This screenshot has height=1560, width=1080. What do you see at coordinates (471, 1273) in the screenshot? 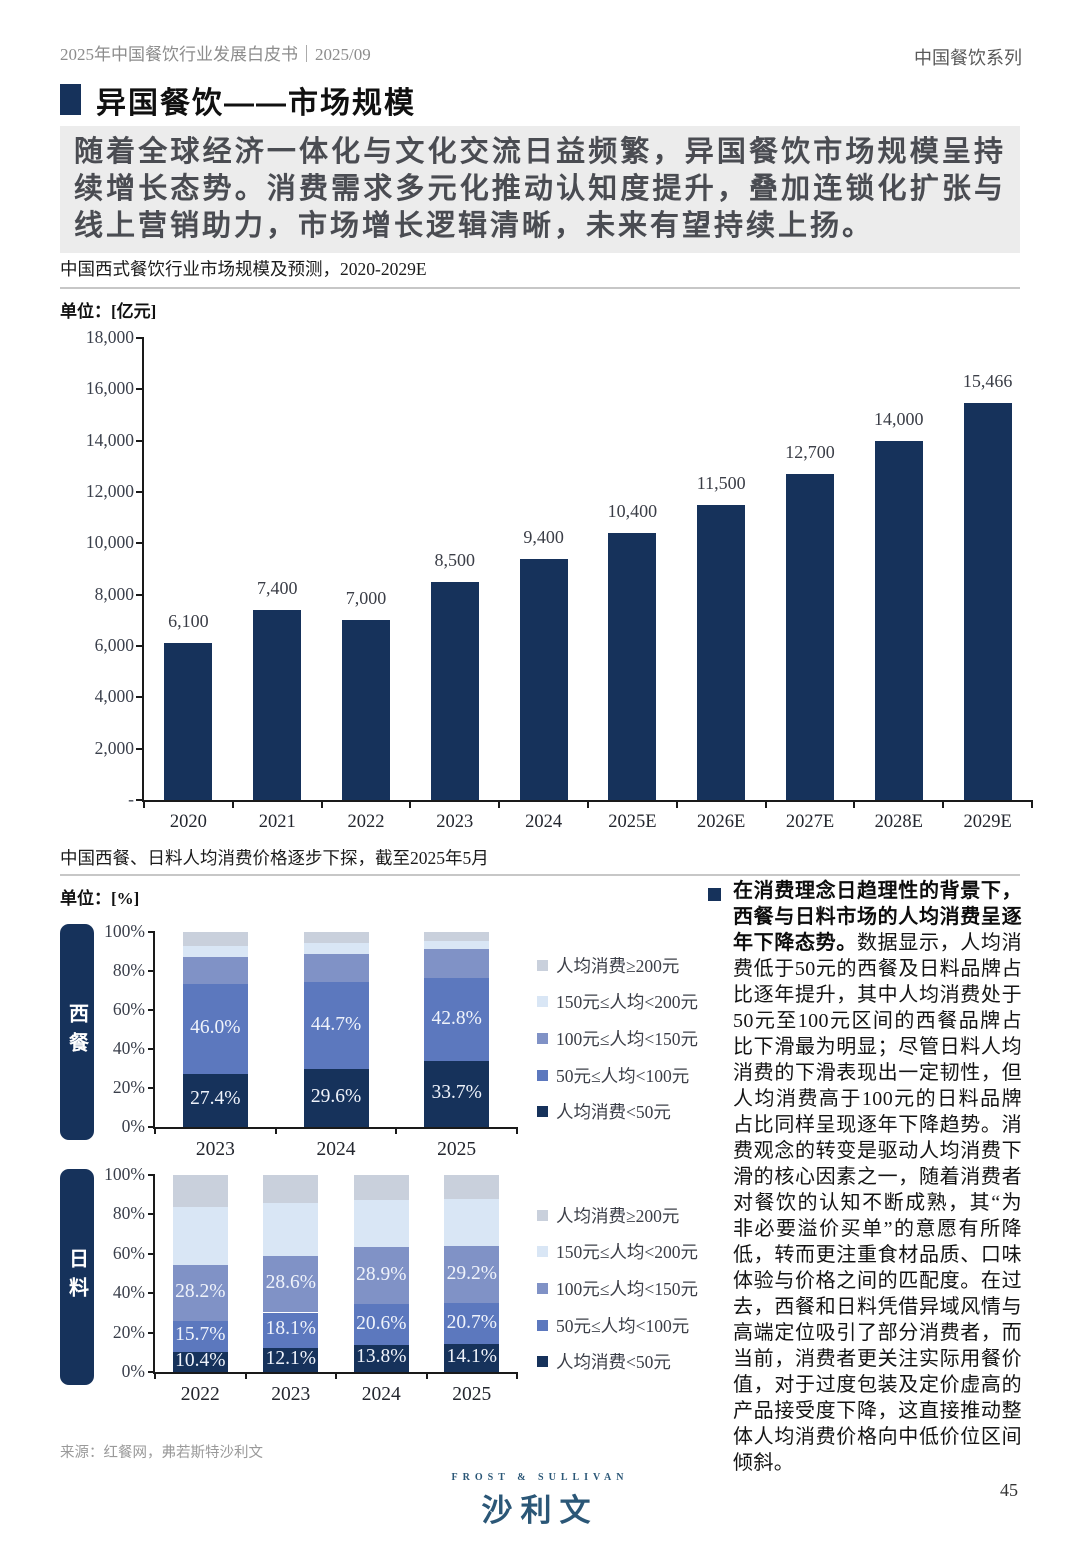
I see `segment-label: 29.2%` at bounding box center [471, 1273].